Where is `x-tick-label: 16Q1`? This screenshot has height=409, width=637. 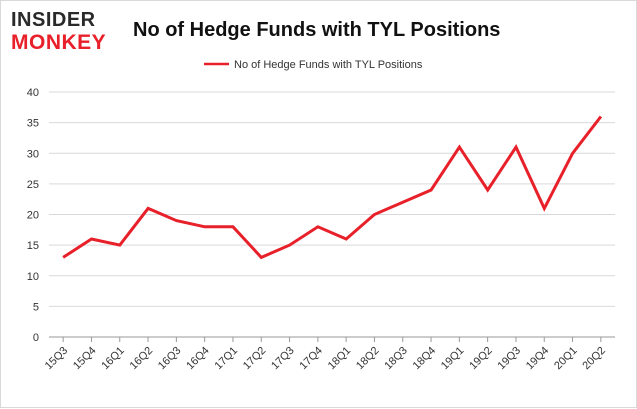
x-tick-label: 16Q1 is located at coordinates (113, 359).